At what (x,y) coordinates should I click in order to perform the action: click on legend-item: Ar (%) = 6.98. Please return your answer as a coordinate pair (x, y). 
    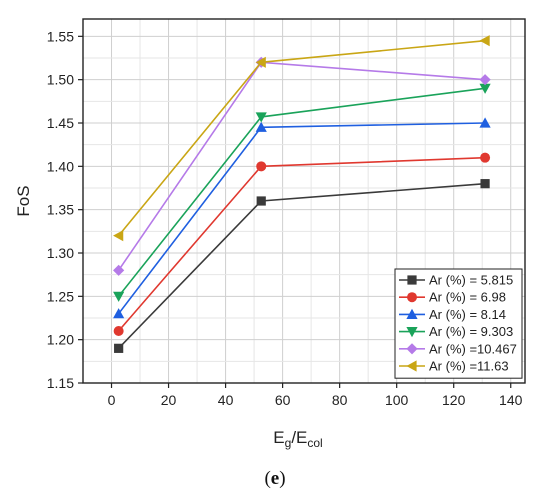
    Looking at the image, I should click on (452, 297).